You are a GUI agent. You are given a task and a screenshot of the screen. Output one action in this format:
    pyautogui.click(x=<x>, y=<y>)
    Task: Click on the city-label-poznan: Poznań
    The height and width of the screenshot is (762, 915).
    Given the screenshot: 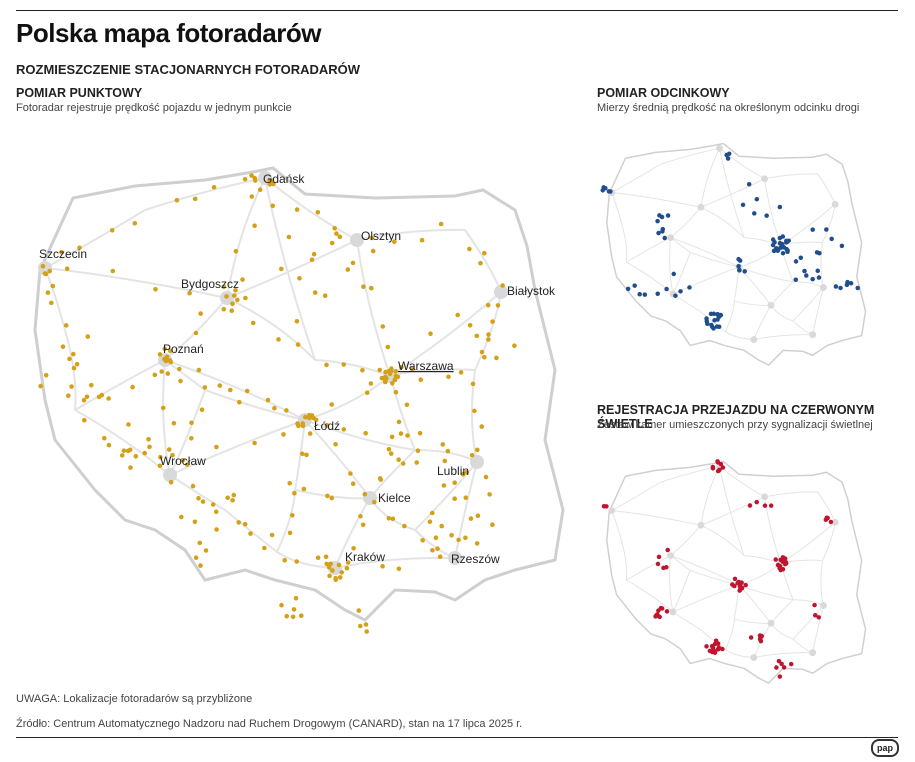 What is the action you would take?
    pyautogui.click(x=183, y=349)
    